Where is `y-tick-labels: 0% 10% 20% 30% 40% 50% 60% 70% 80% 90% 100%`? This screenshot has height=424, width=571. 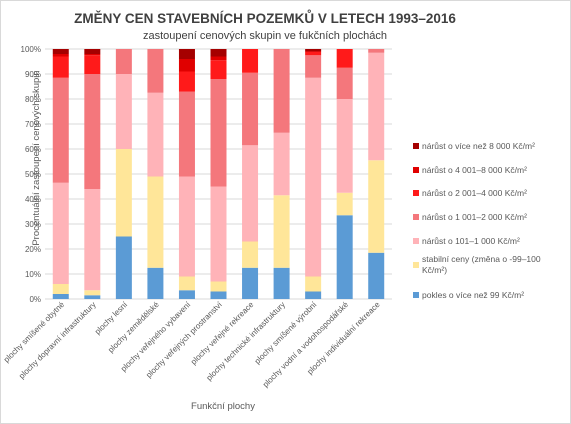 y-tick-labels: 0% 10% 20% 30% 40% 50% 60% 70% 80% 90% 100% is located at coordinates (31, 174).